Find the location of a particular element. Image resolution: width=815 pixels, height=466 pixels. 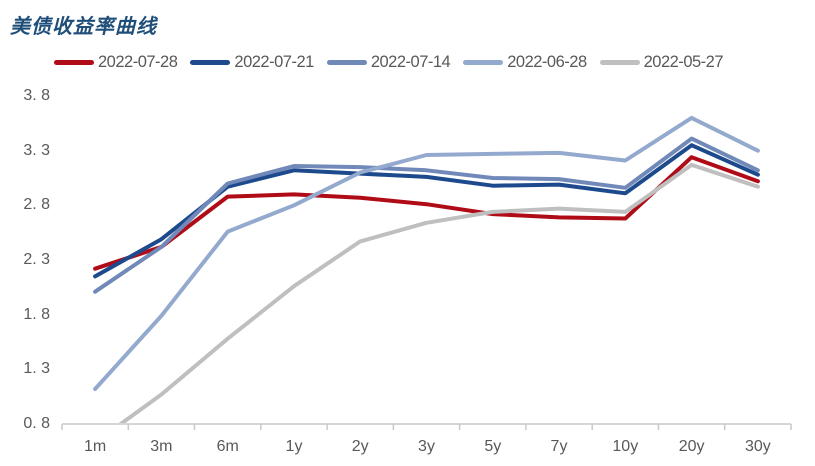

x-axis-label-1y: 1y is located at coordinates (294, 446).